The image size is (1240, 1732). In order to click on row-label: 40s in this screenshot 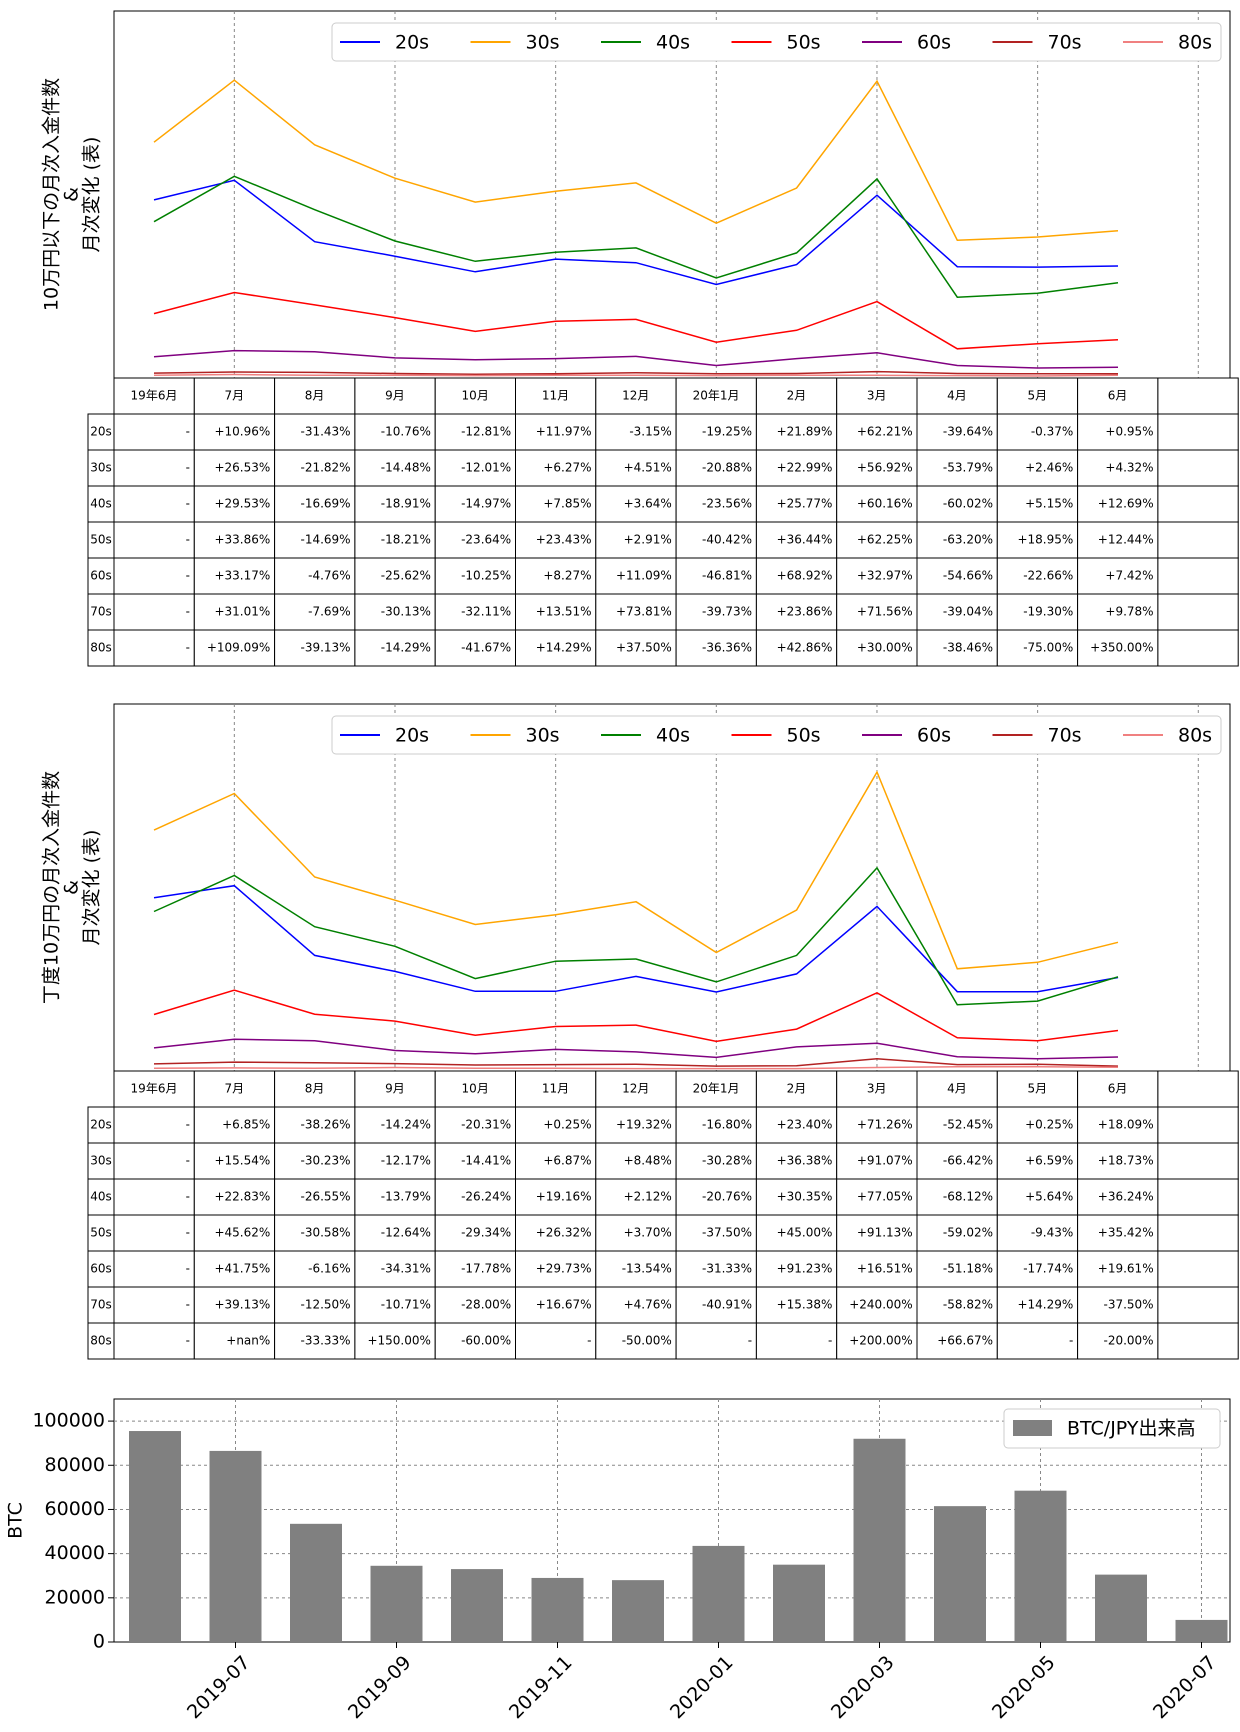, I will do `click(101, 1197)`.